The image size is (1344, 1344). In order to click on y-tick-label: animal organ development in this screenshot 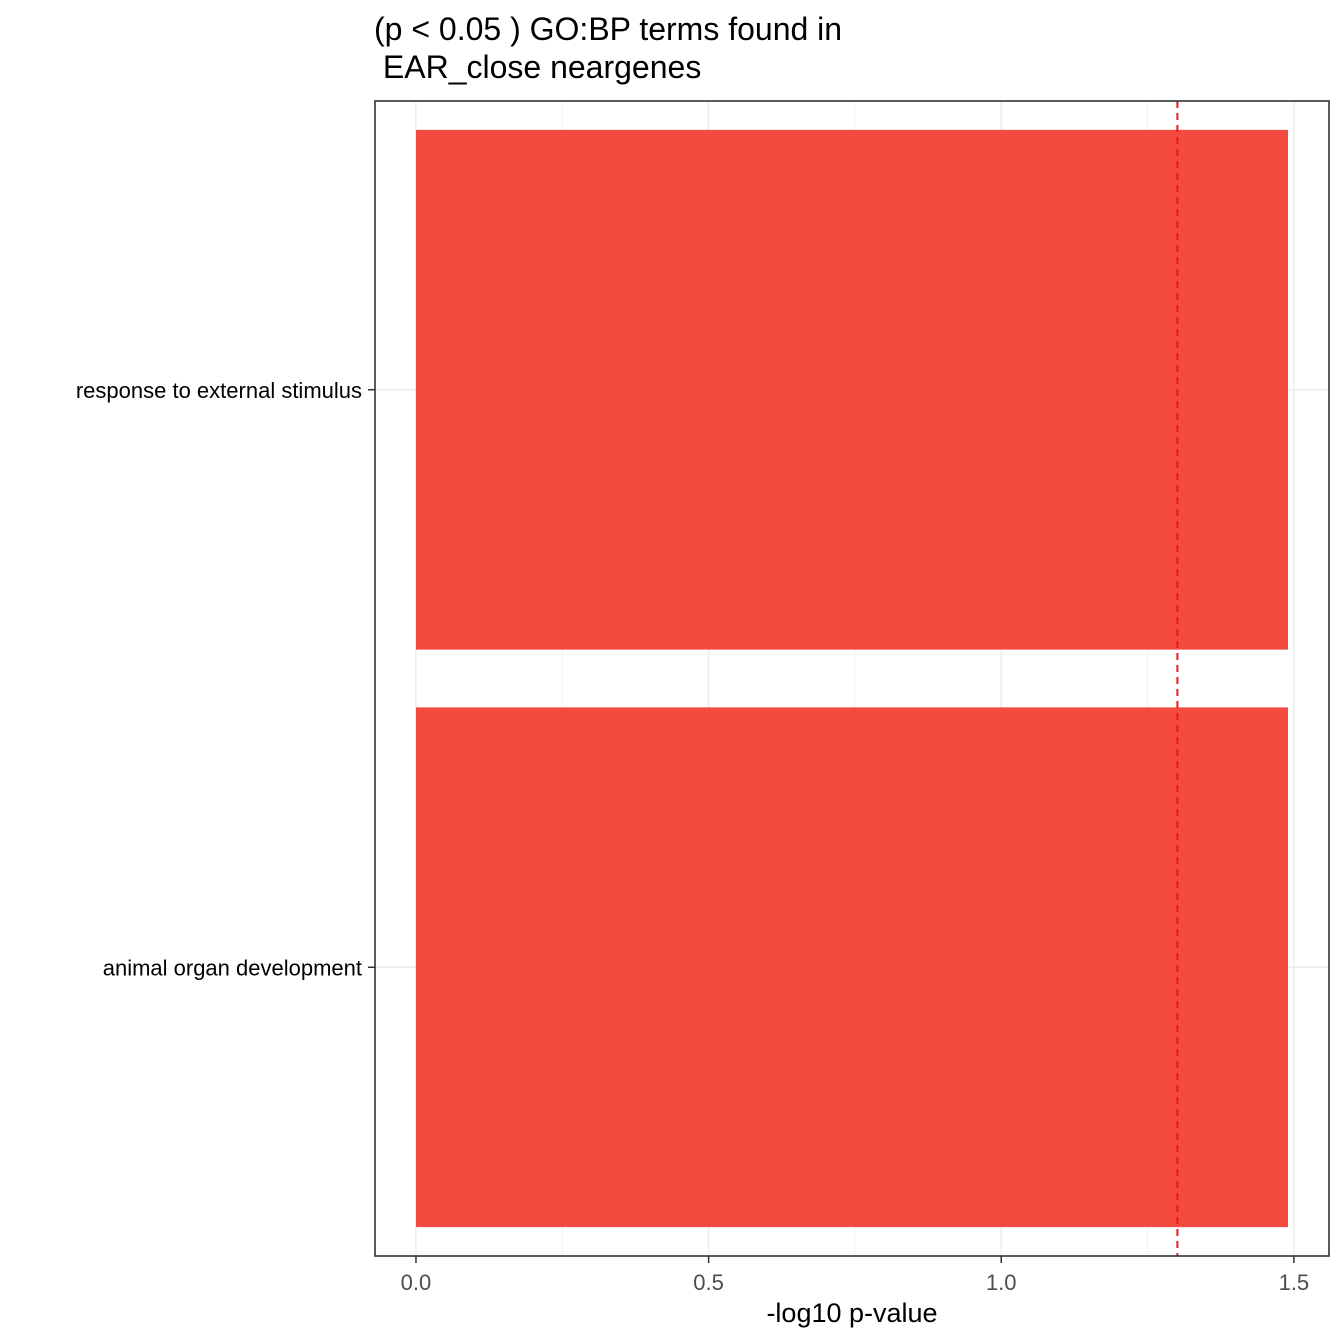, I will do `click(232, 967)`.